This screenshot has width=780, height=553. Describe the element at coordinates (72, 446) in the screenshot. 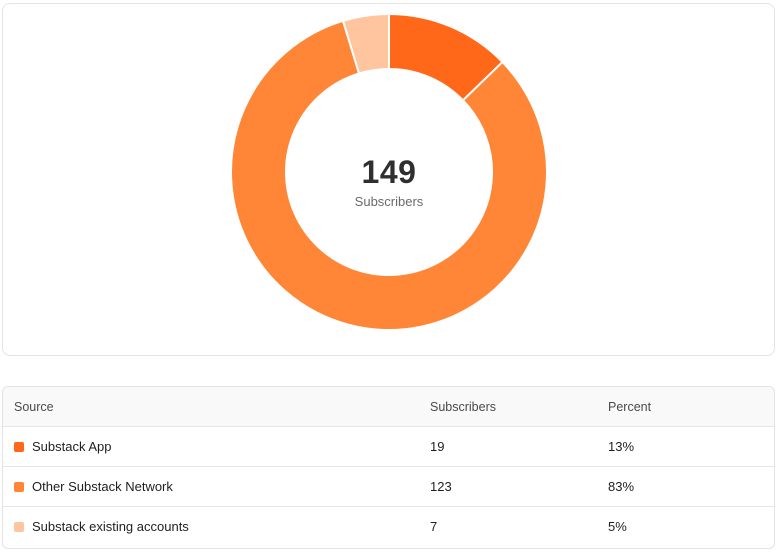

I see `source-label: Substack App` at that location.